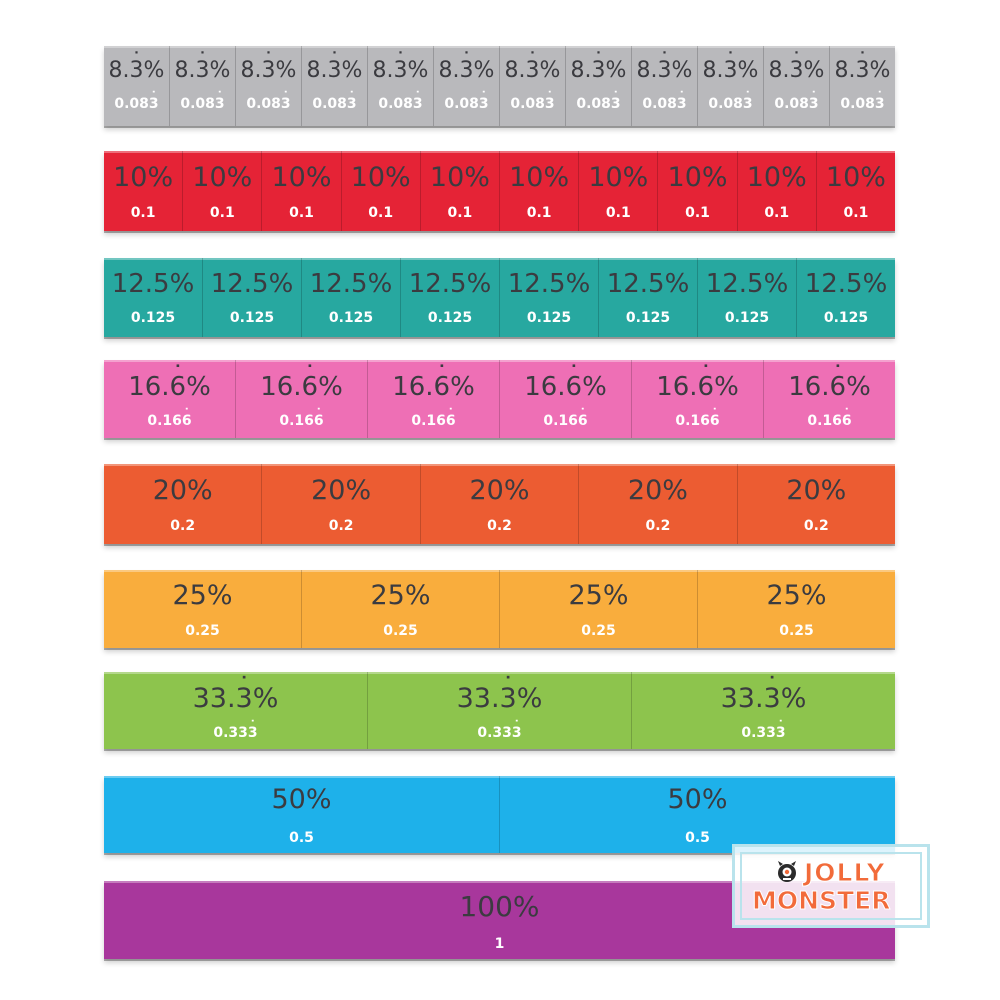 This screenshot has width=1000, height=1000. I want to click on jolly-monster-logo: JOLLY MONSTER, so click(831, 886).